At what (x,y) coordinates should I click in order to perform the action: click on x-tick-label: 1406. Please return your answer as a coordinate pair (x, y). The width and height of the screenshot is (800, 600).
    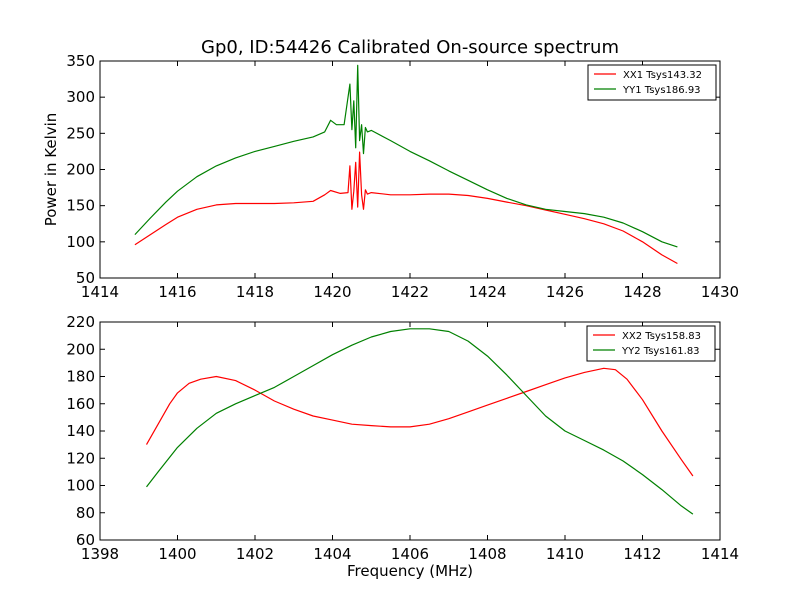
    Looking at the image, I should click on (410, 554).